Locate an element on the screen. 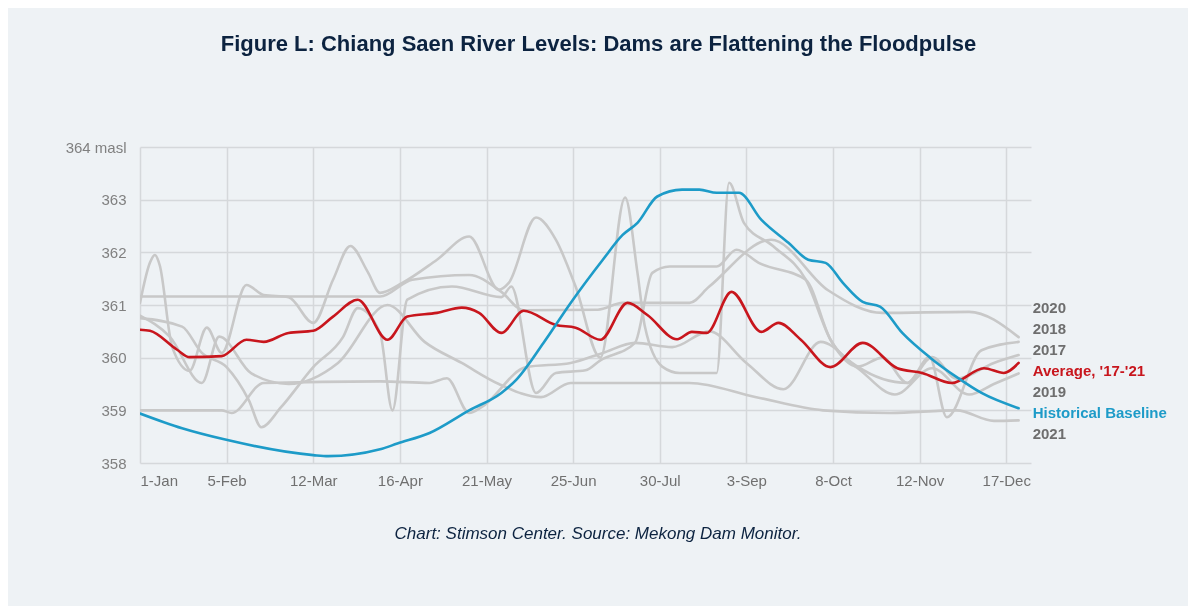  y-tick-label: 358 is located at coordinates (114, 463).